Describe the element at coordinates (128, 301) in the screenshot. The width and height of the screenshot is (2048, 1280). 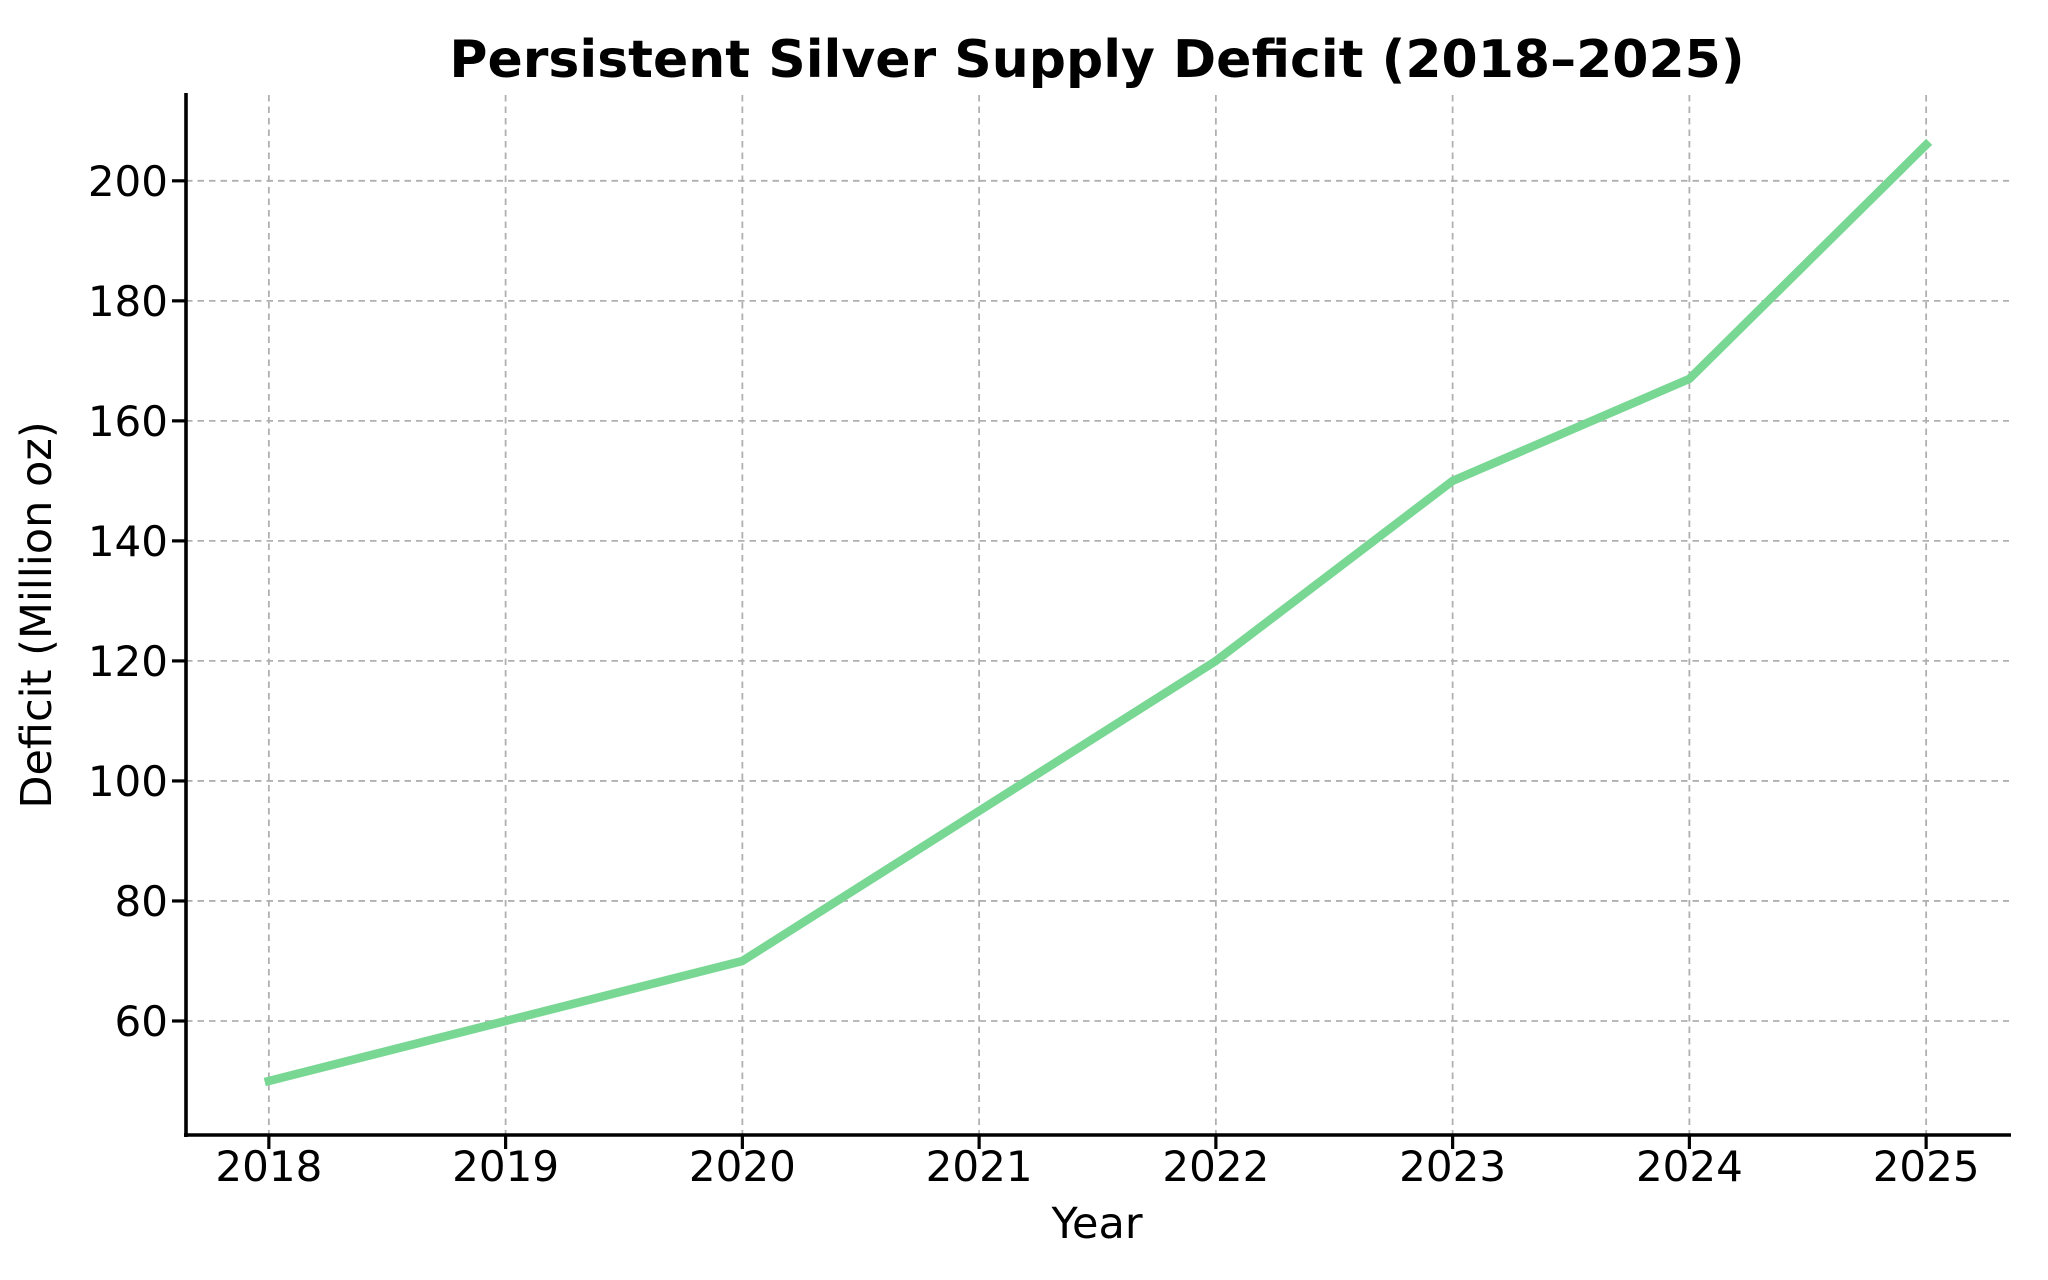
I see `y-tick-label: 180` at that location.